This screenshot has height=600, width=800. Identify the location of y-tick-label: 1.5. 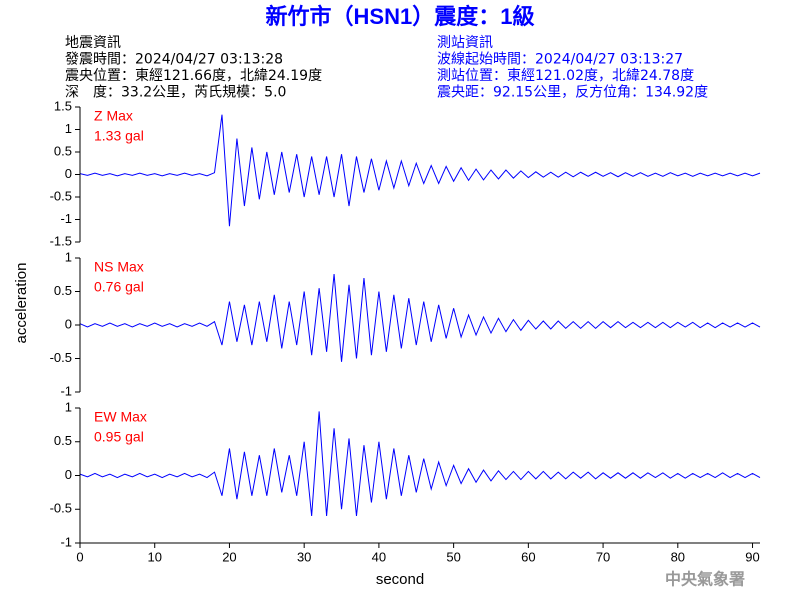
(63, 105).